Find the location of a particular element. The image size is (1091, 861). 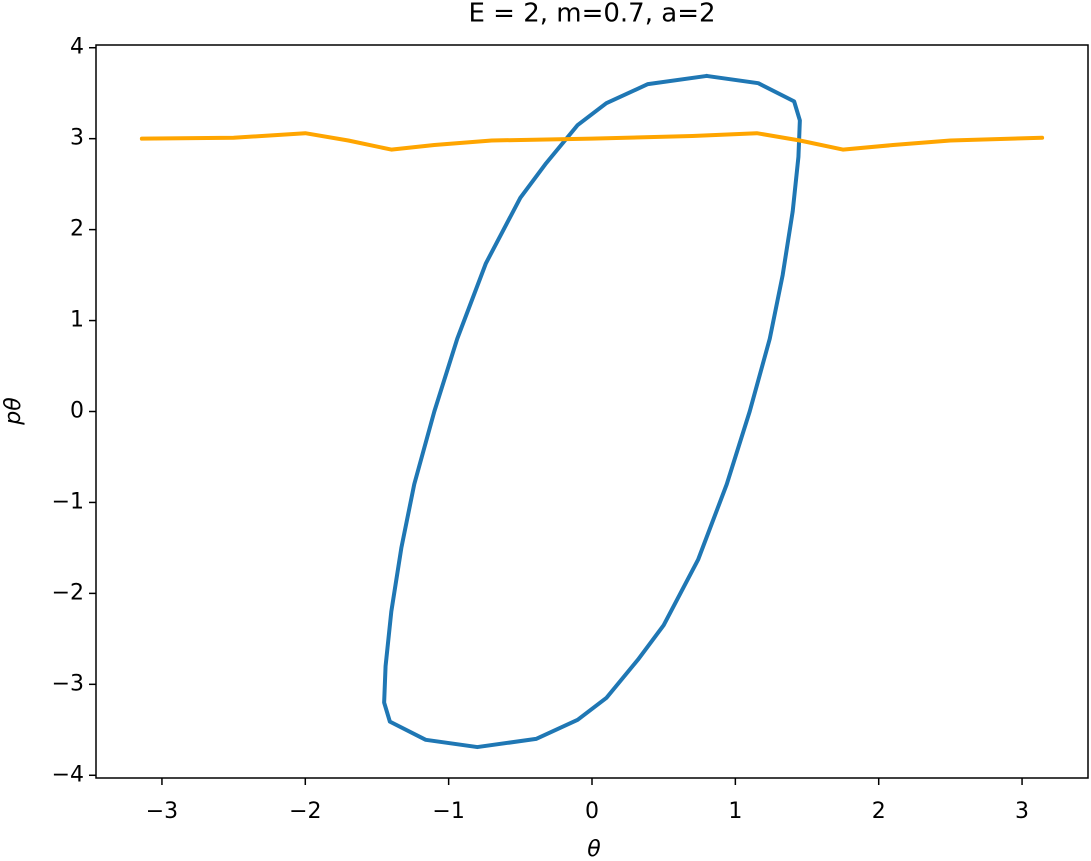

x-tick-label: −1 is located at coordinates (448, 811).